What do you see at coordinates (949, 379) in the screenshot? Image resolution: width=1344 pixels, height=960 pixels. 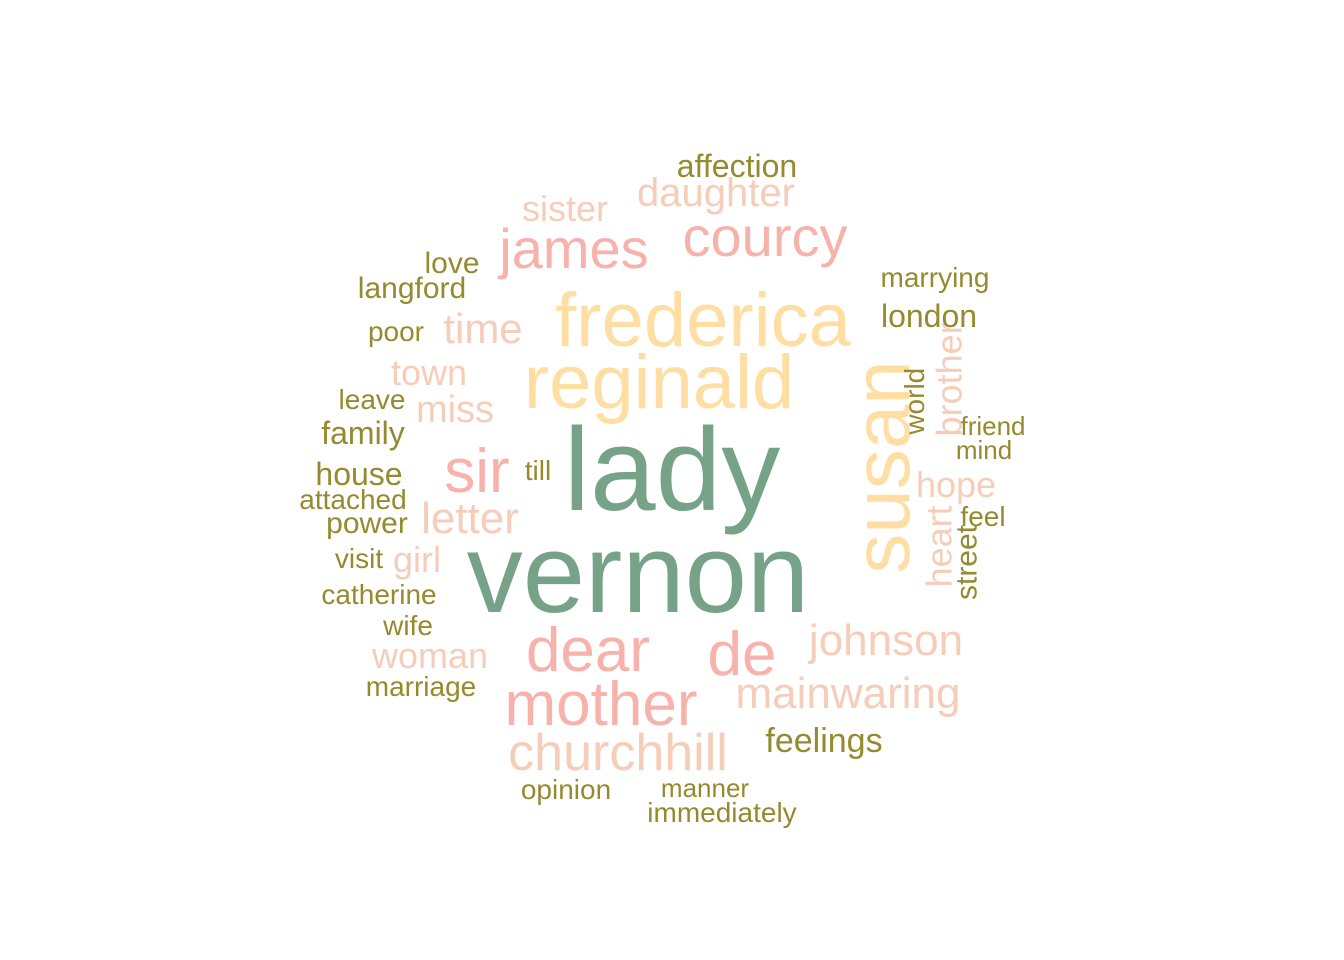 I see `word-brother: brother` at bounding box center [949, 379].